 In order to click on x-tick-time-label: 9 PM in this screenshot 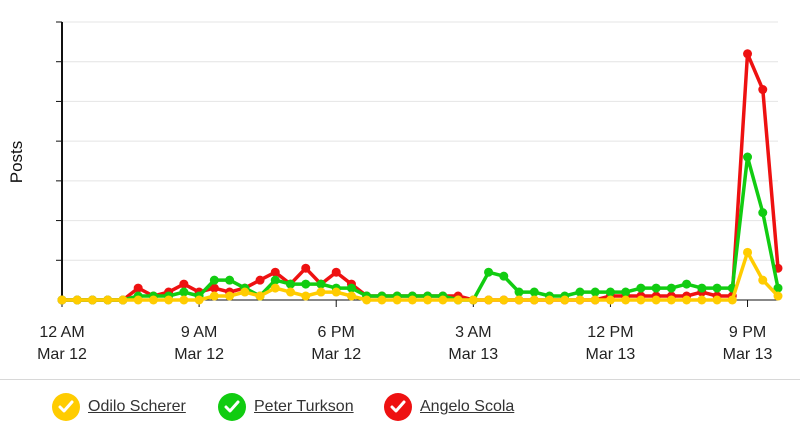, I will do `click(747, 332)`.